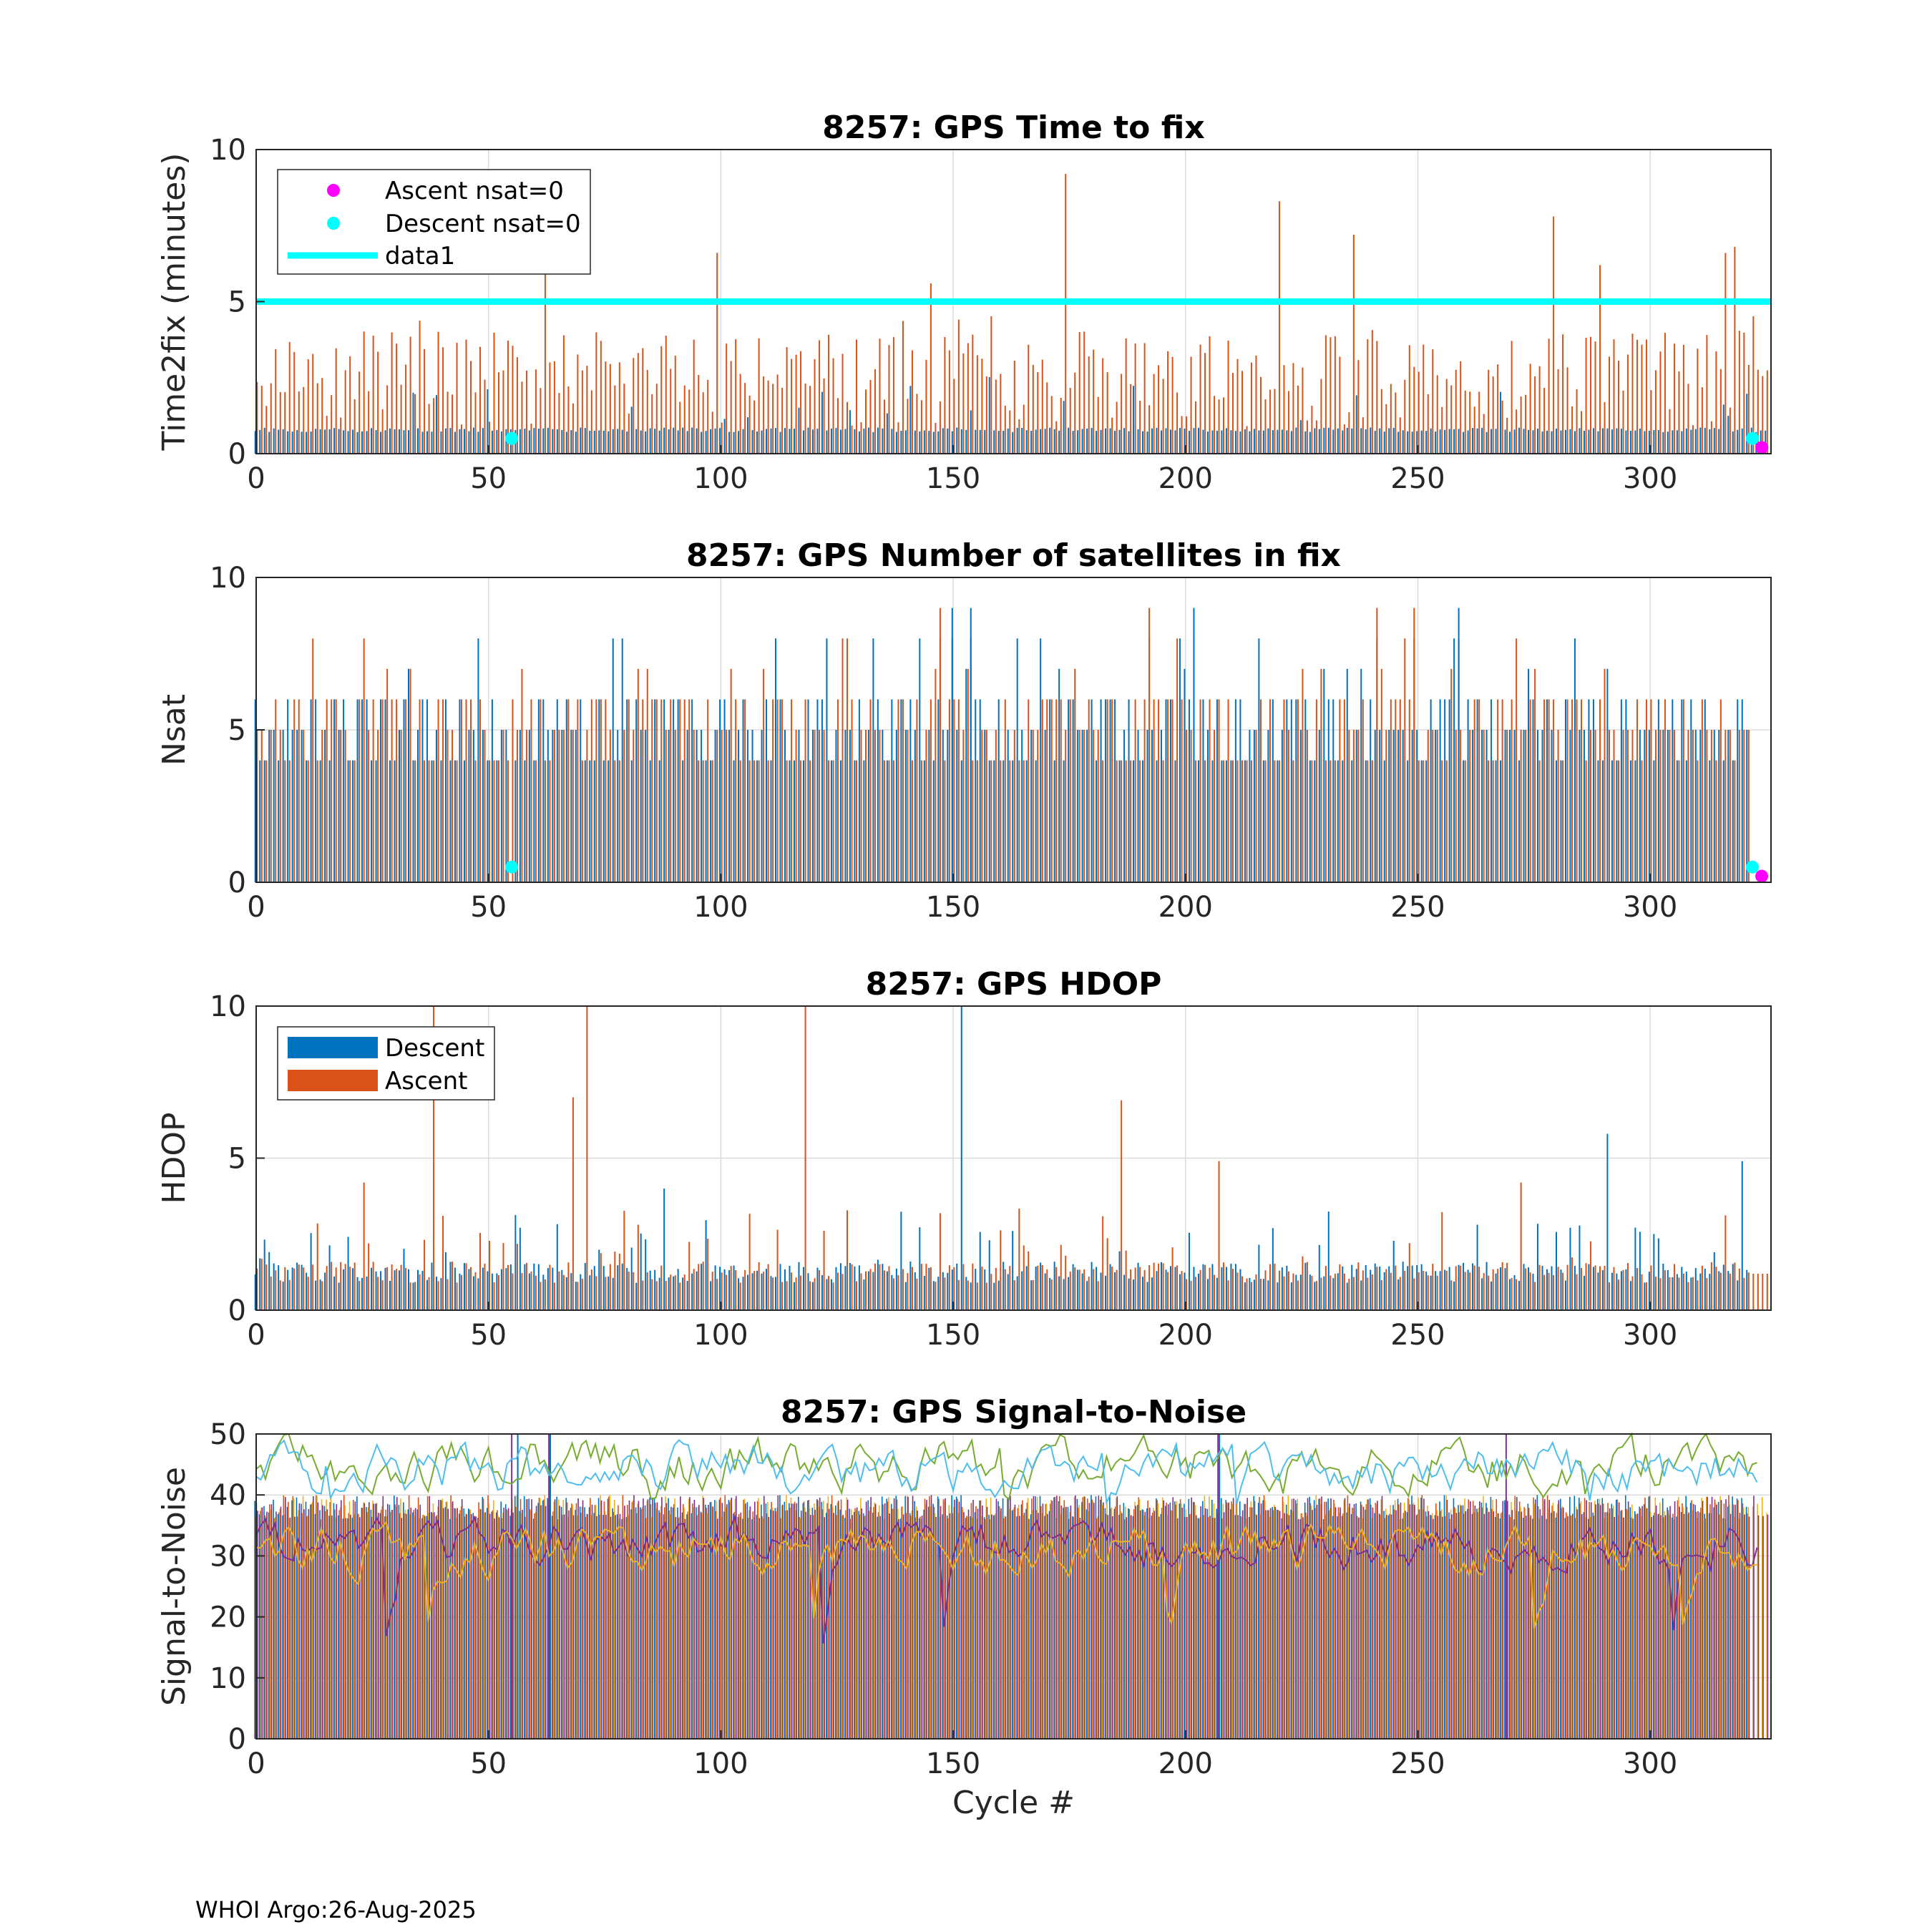 The height and width of the screenshot is (1932, 1932). What do you see at coordinates (434, 1048) in the screenshot?
I see `legend-label: Descent` at bounding box center [434, 1048].